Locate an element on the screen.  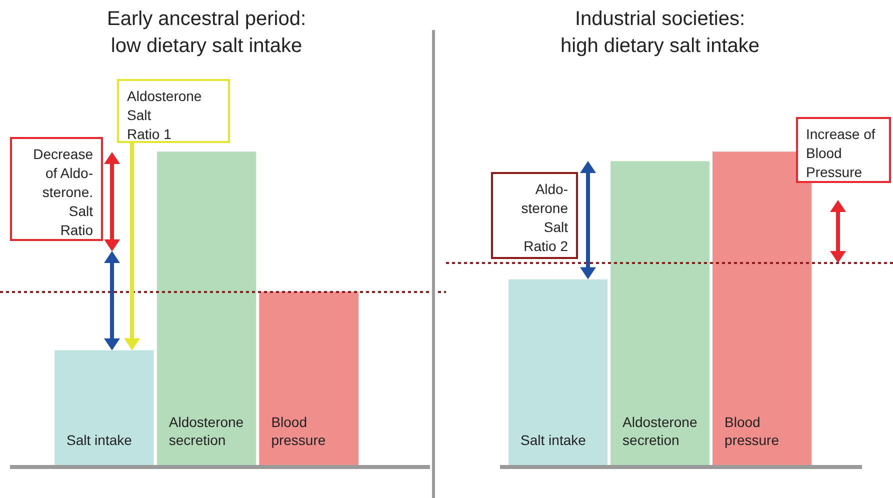
annotation: Aldo- sterone Salt Ratio 2 is located at coordinates (534, 215).